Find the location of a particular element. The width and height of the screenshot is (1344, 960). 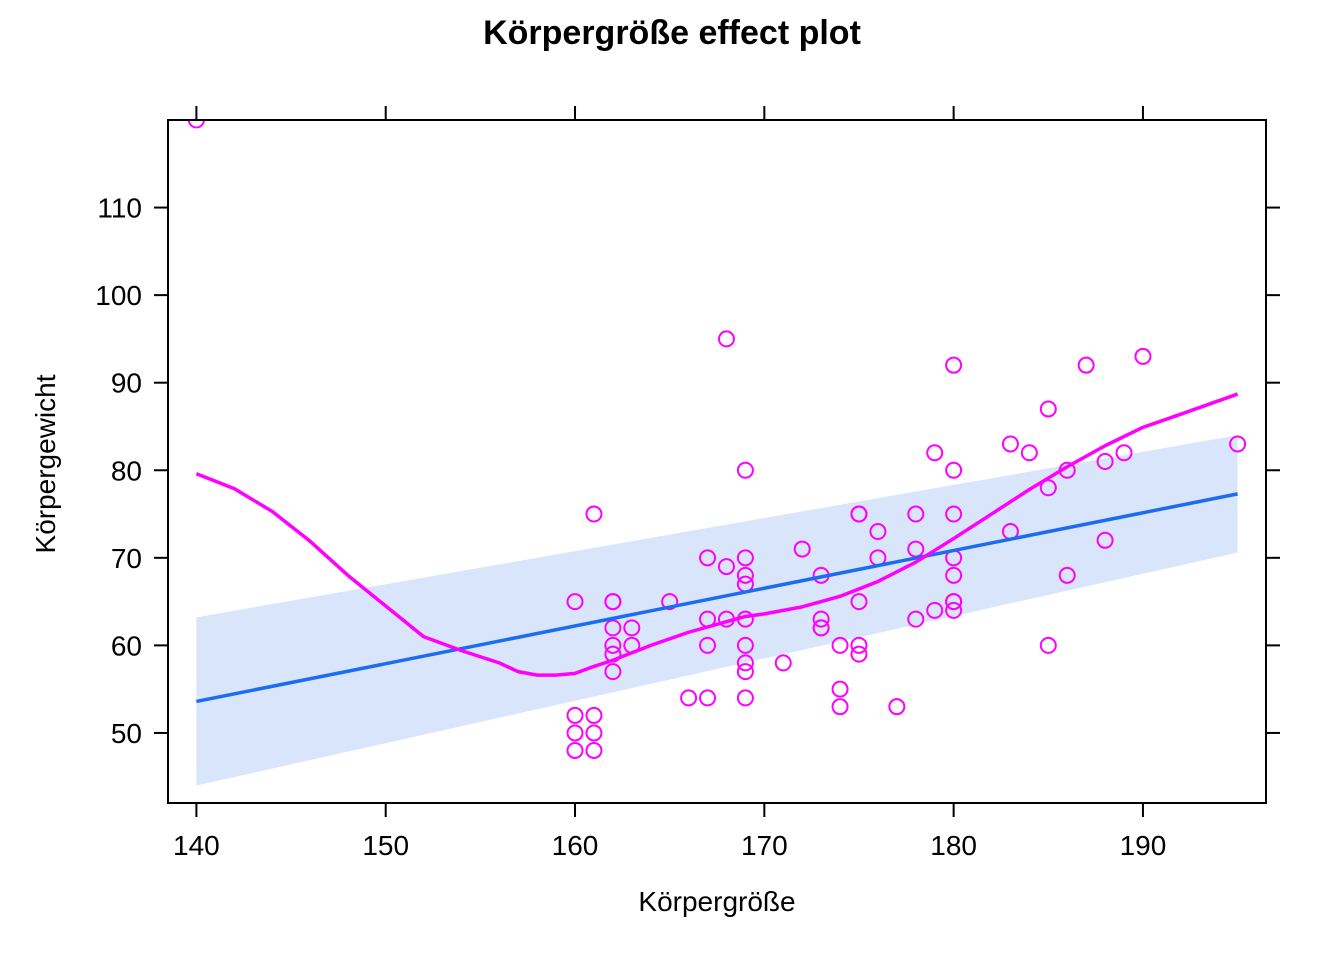

y-axis-label: Körpergewicht is located at coordinates (45, 463).